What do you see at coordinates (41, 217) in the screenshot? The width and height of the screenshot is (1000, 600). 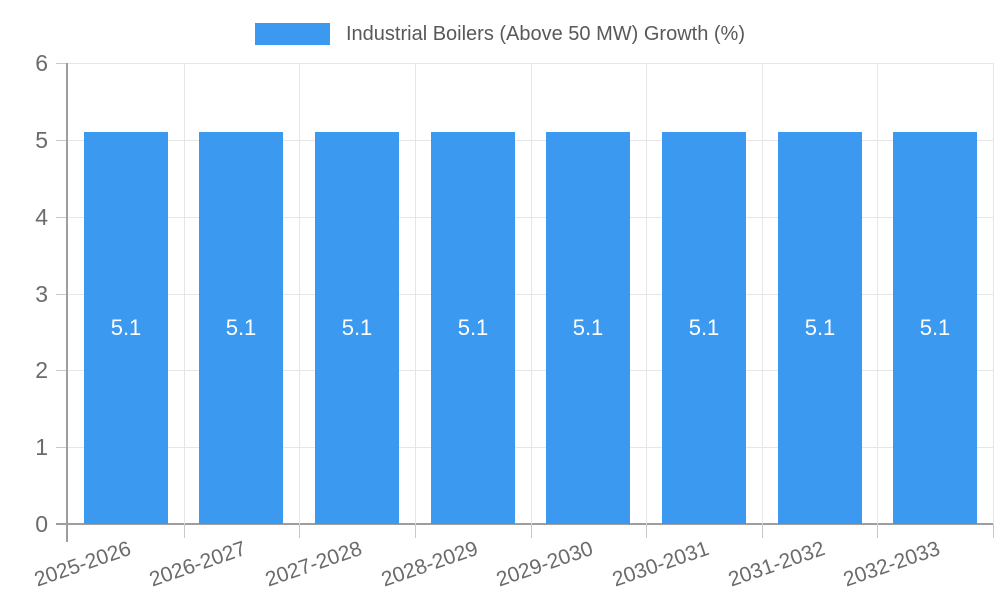 I see `y-axis-tick-label: 4` at bounding box center [41, 217].